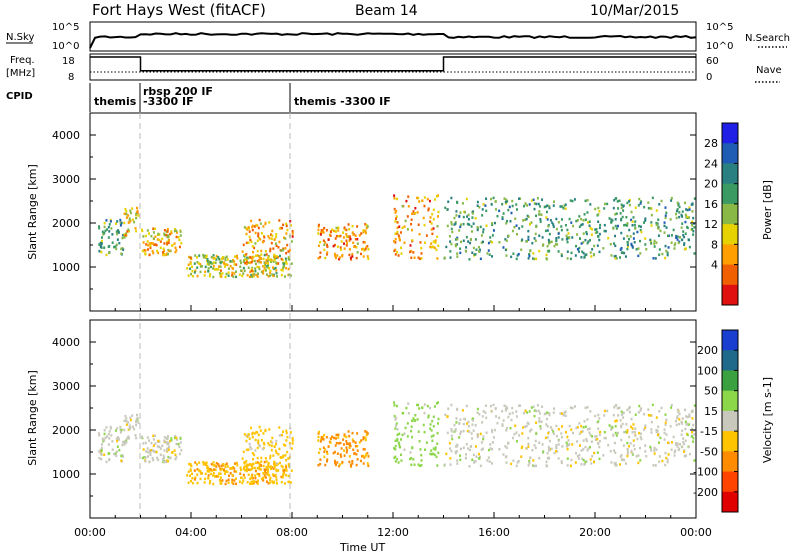  What do you see at coordinates (178, 91) in the screenshot?
I see `cpid-segment-rbsp: rbsp 200 IF` at bounding box center [178, 91].